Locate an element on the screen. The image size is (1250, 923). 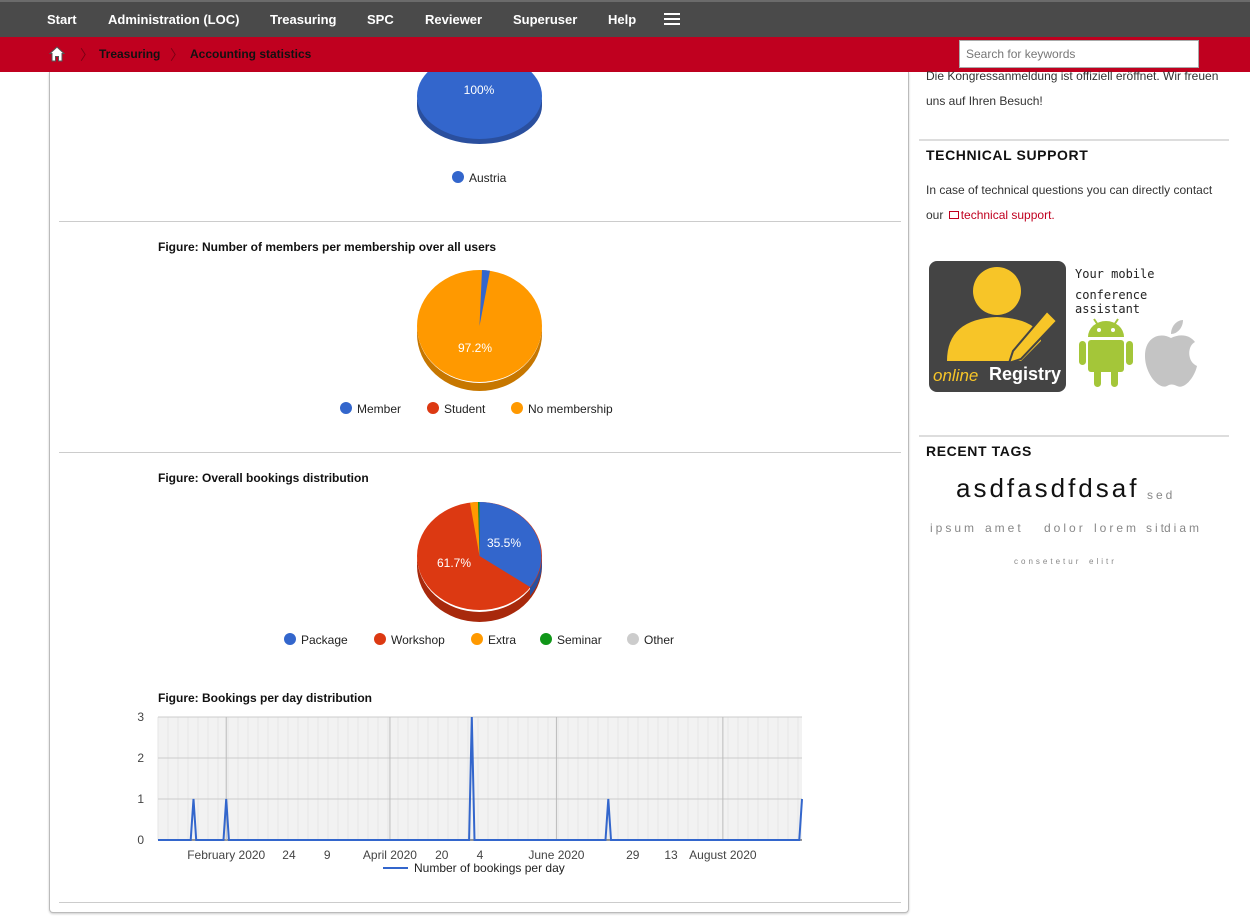
tag-link: dolor is located at coordinates (1065, 528).